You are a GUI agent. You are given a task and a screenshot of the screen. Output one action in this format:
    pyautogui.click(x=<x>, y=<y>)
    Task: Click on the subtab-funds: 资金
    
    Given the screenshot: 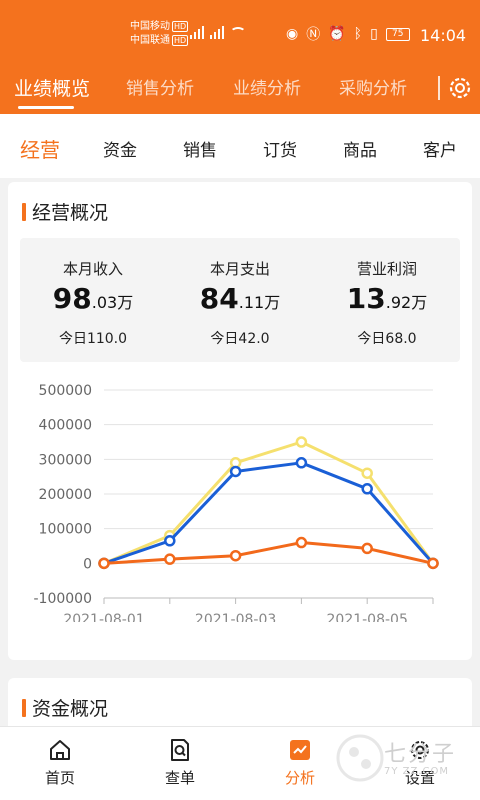 What is the action you would take?
    pyautogui.click(x=120, y=151)
    